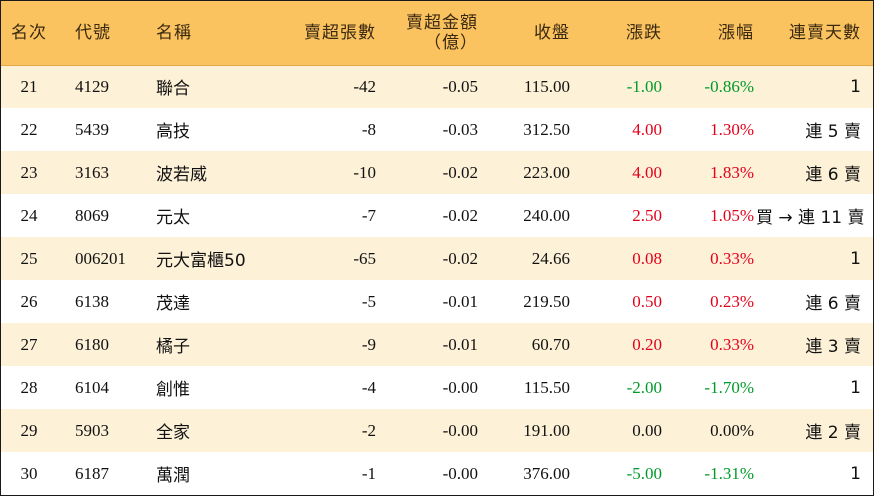 The height and width of the screenshot is (496, 874). What do you see at coordinates (617, 33) in the screenshot?
I see `header-change: 漲跌` at bounding box center [617, 33].